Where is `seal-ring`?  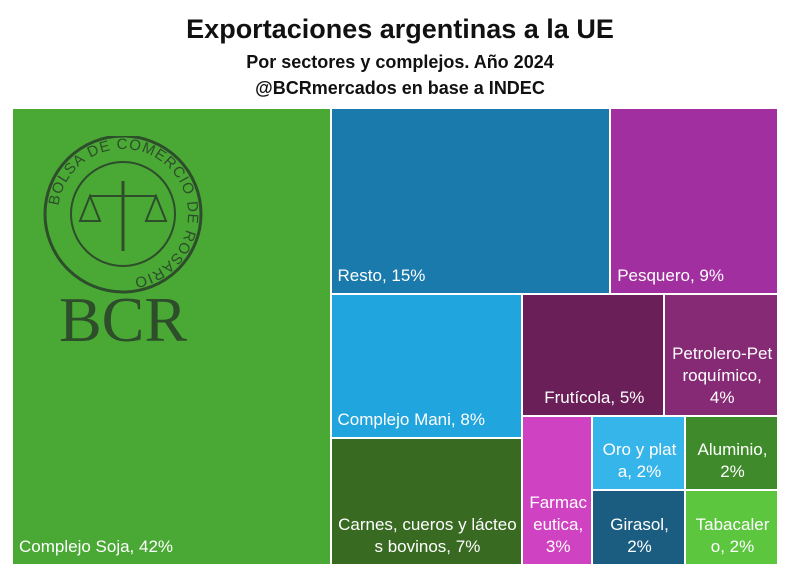 seal-ring is located at coordinates (123, 215).